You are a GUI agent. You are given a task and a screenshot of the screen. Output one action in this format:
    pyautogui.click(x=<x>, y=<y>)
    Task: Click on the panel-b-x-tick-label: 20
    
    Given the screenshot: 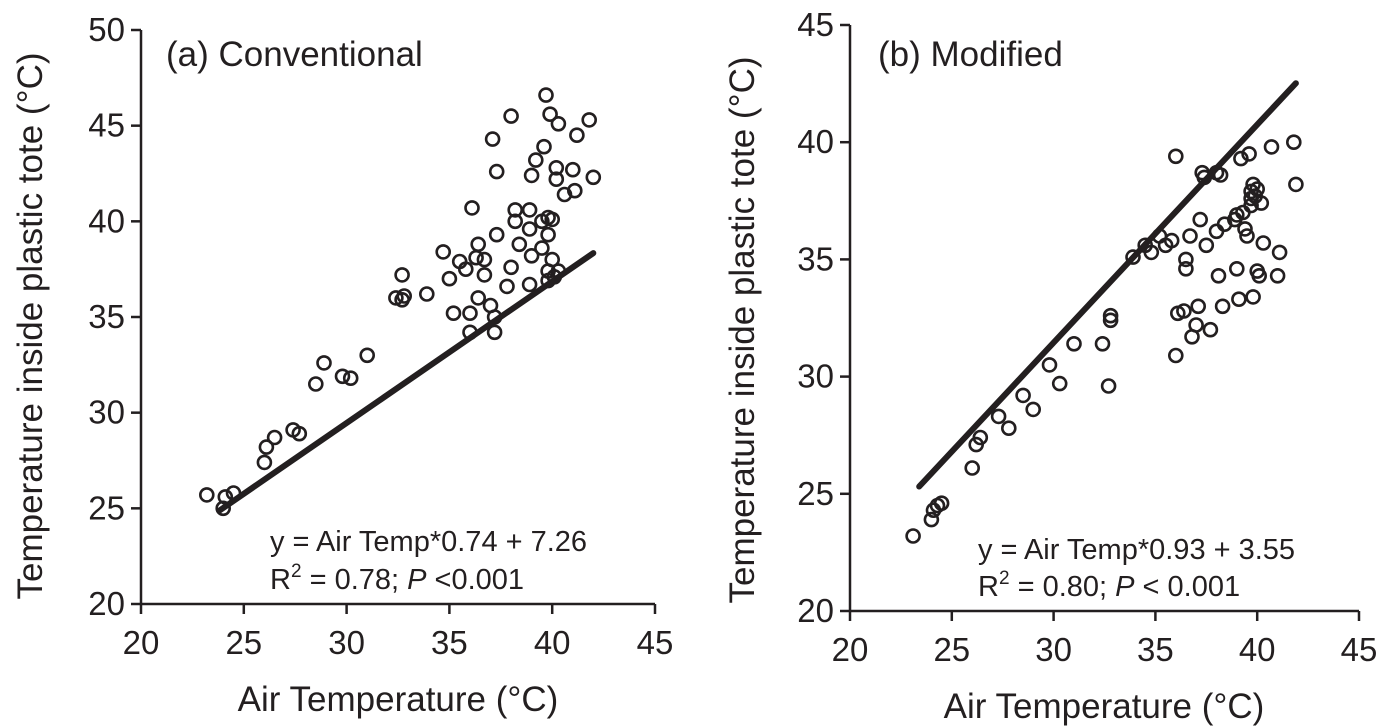 What is the action you would take?
    pyautogui.click(x=850, y=649)
    